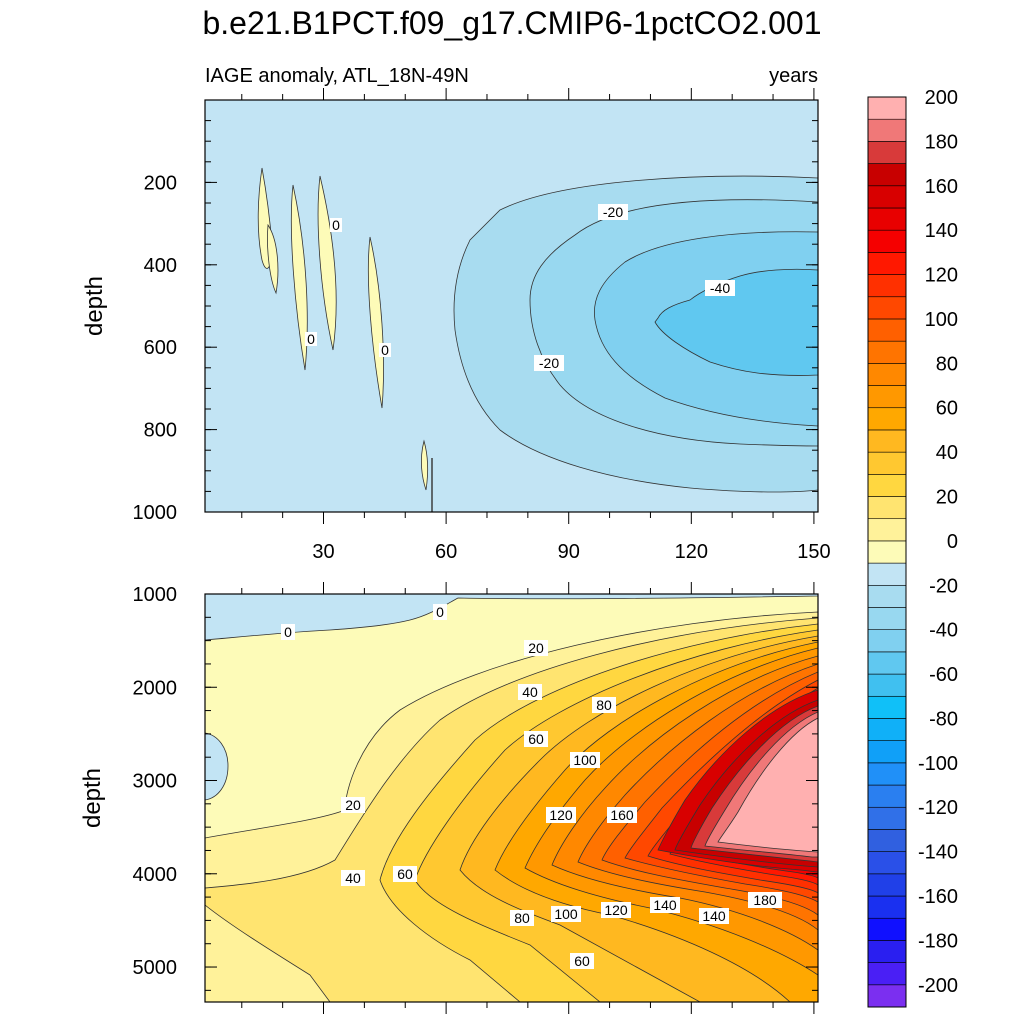  Describe the element at coordinates (585, 760) in the screenshot. I see `contour-label-box: 100` at that location.